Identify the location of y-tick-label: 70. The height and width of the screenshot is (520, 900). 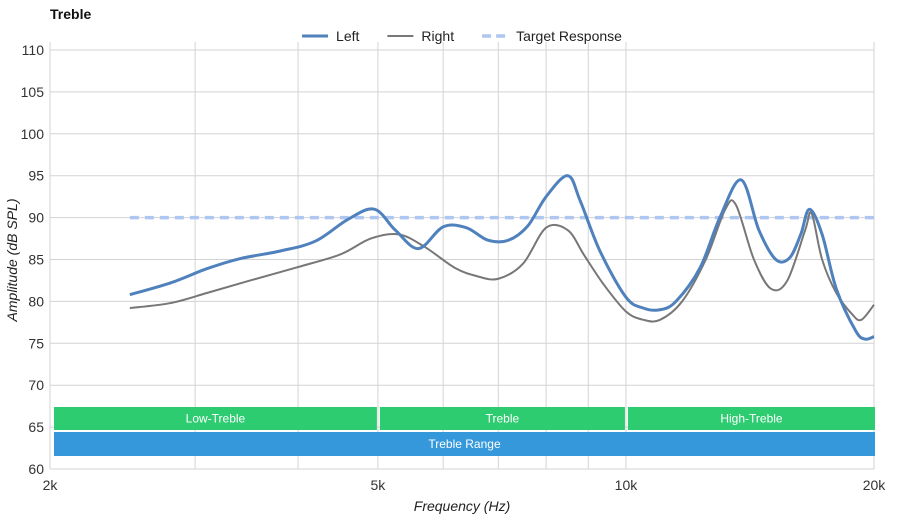
(36, 385).